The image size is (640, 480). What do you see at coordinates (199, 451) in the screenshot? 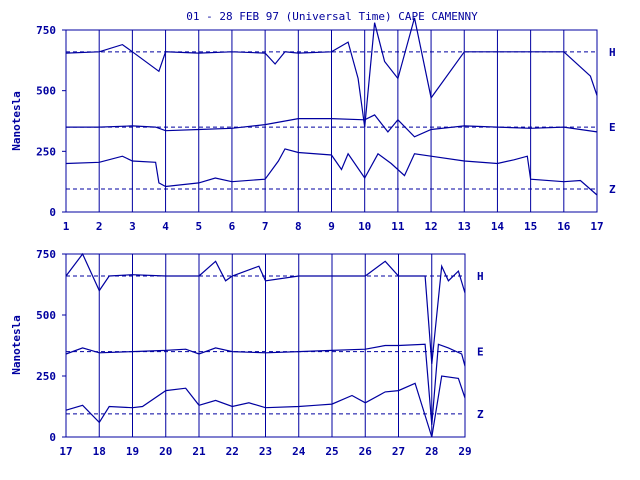
I see `x-tick-label: 21` at bounding box center [199, 451].